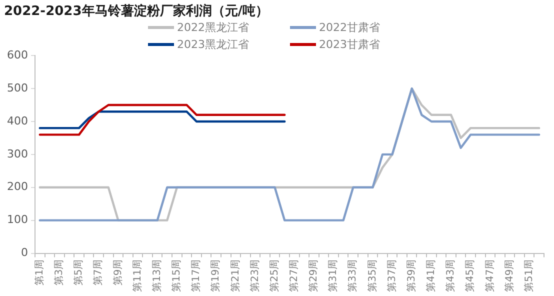 This screenshot has width=554, height=296. Describe the element at coordinates (235, 275) in the screenshot. I see `x-tick-label: 第21周` at that location.